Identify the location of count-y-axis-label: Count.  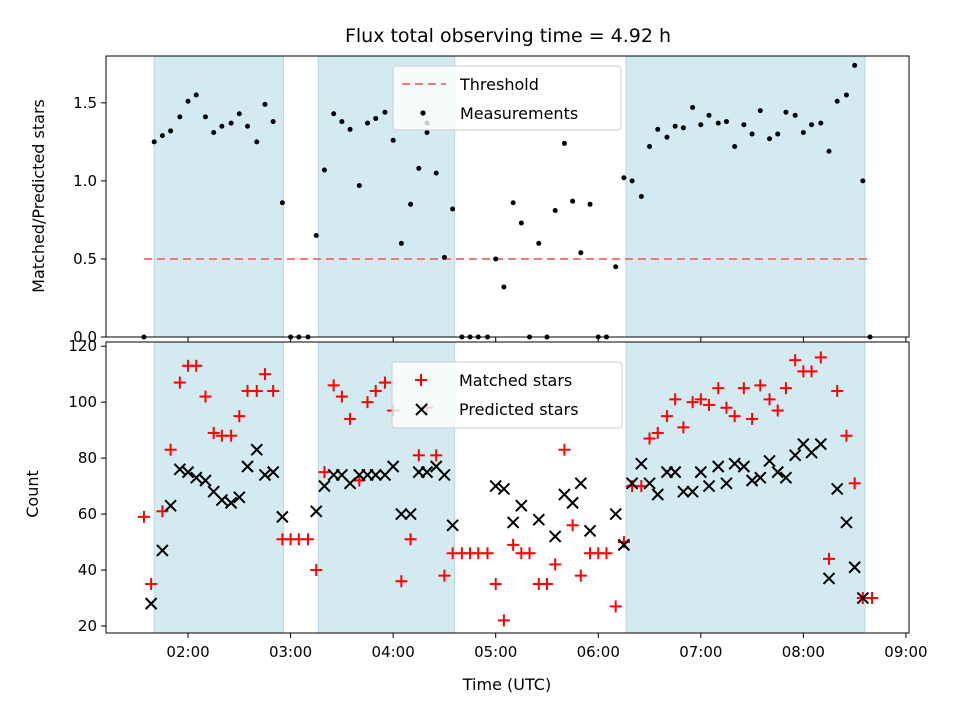
(32, 494).